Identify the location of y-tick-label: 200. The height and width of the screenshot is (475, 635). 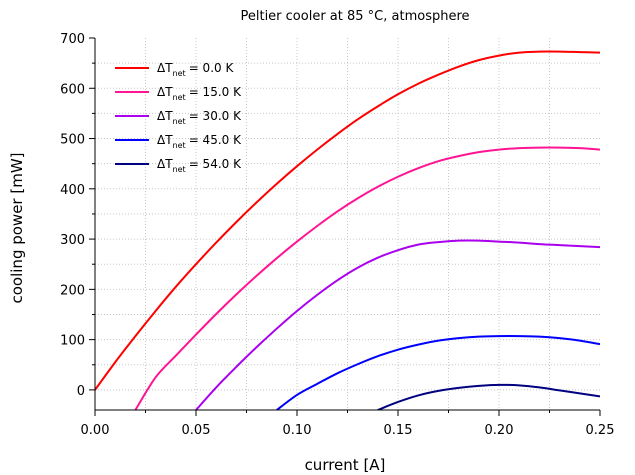
(72, 290).